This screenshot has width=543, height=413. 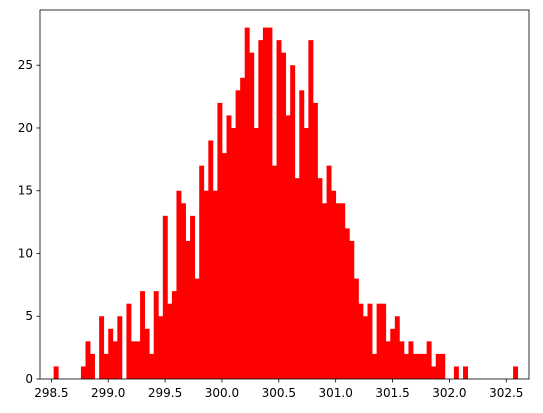 What do you see at coordinates (25, 253) in the screenshot?
I see `y-tick-label: 10` at bounding box center [25, 253].